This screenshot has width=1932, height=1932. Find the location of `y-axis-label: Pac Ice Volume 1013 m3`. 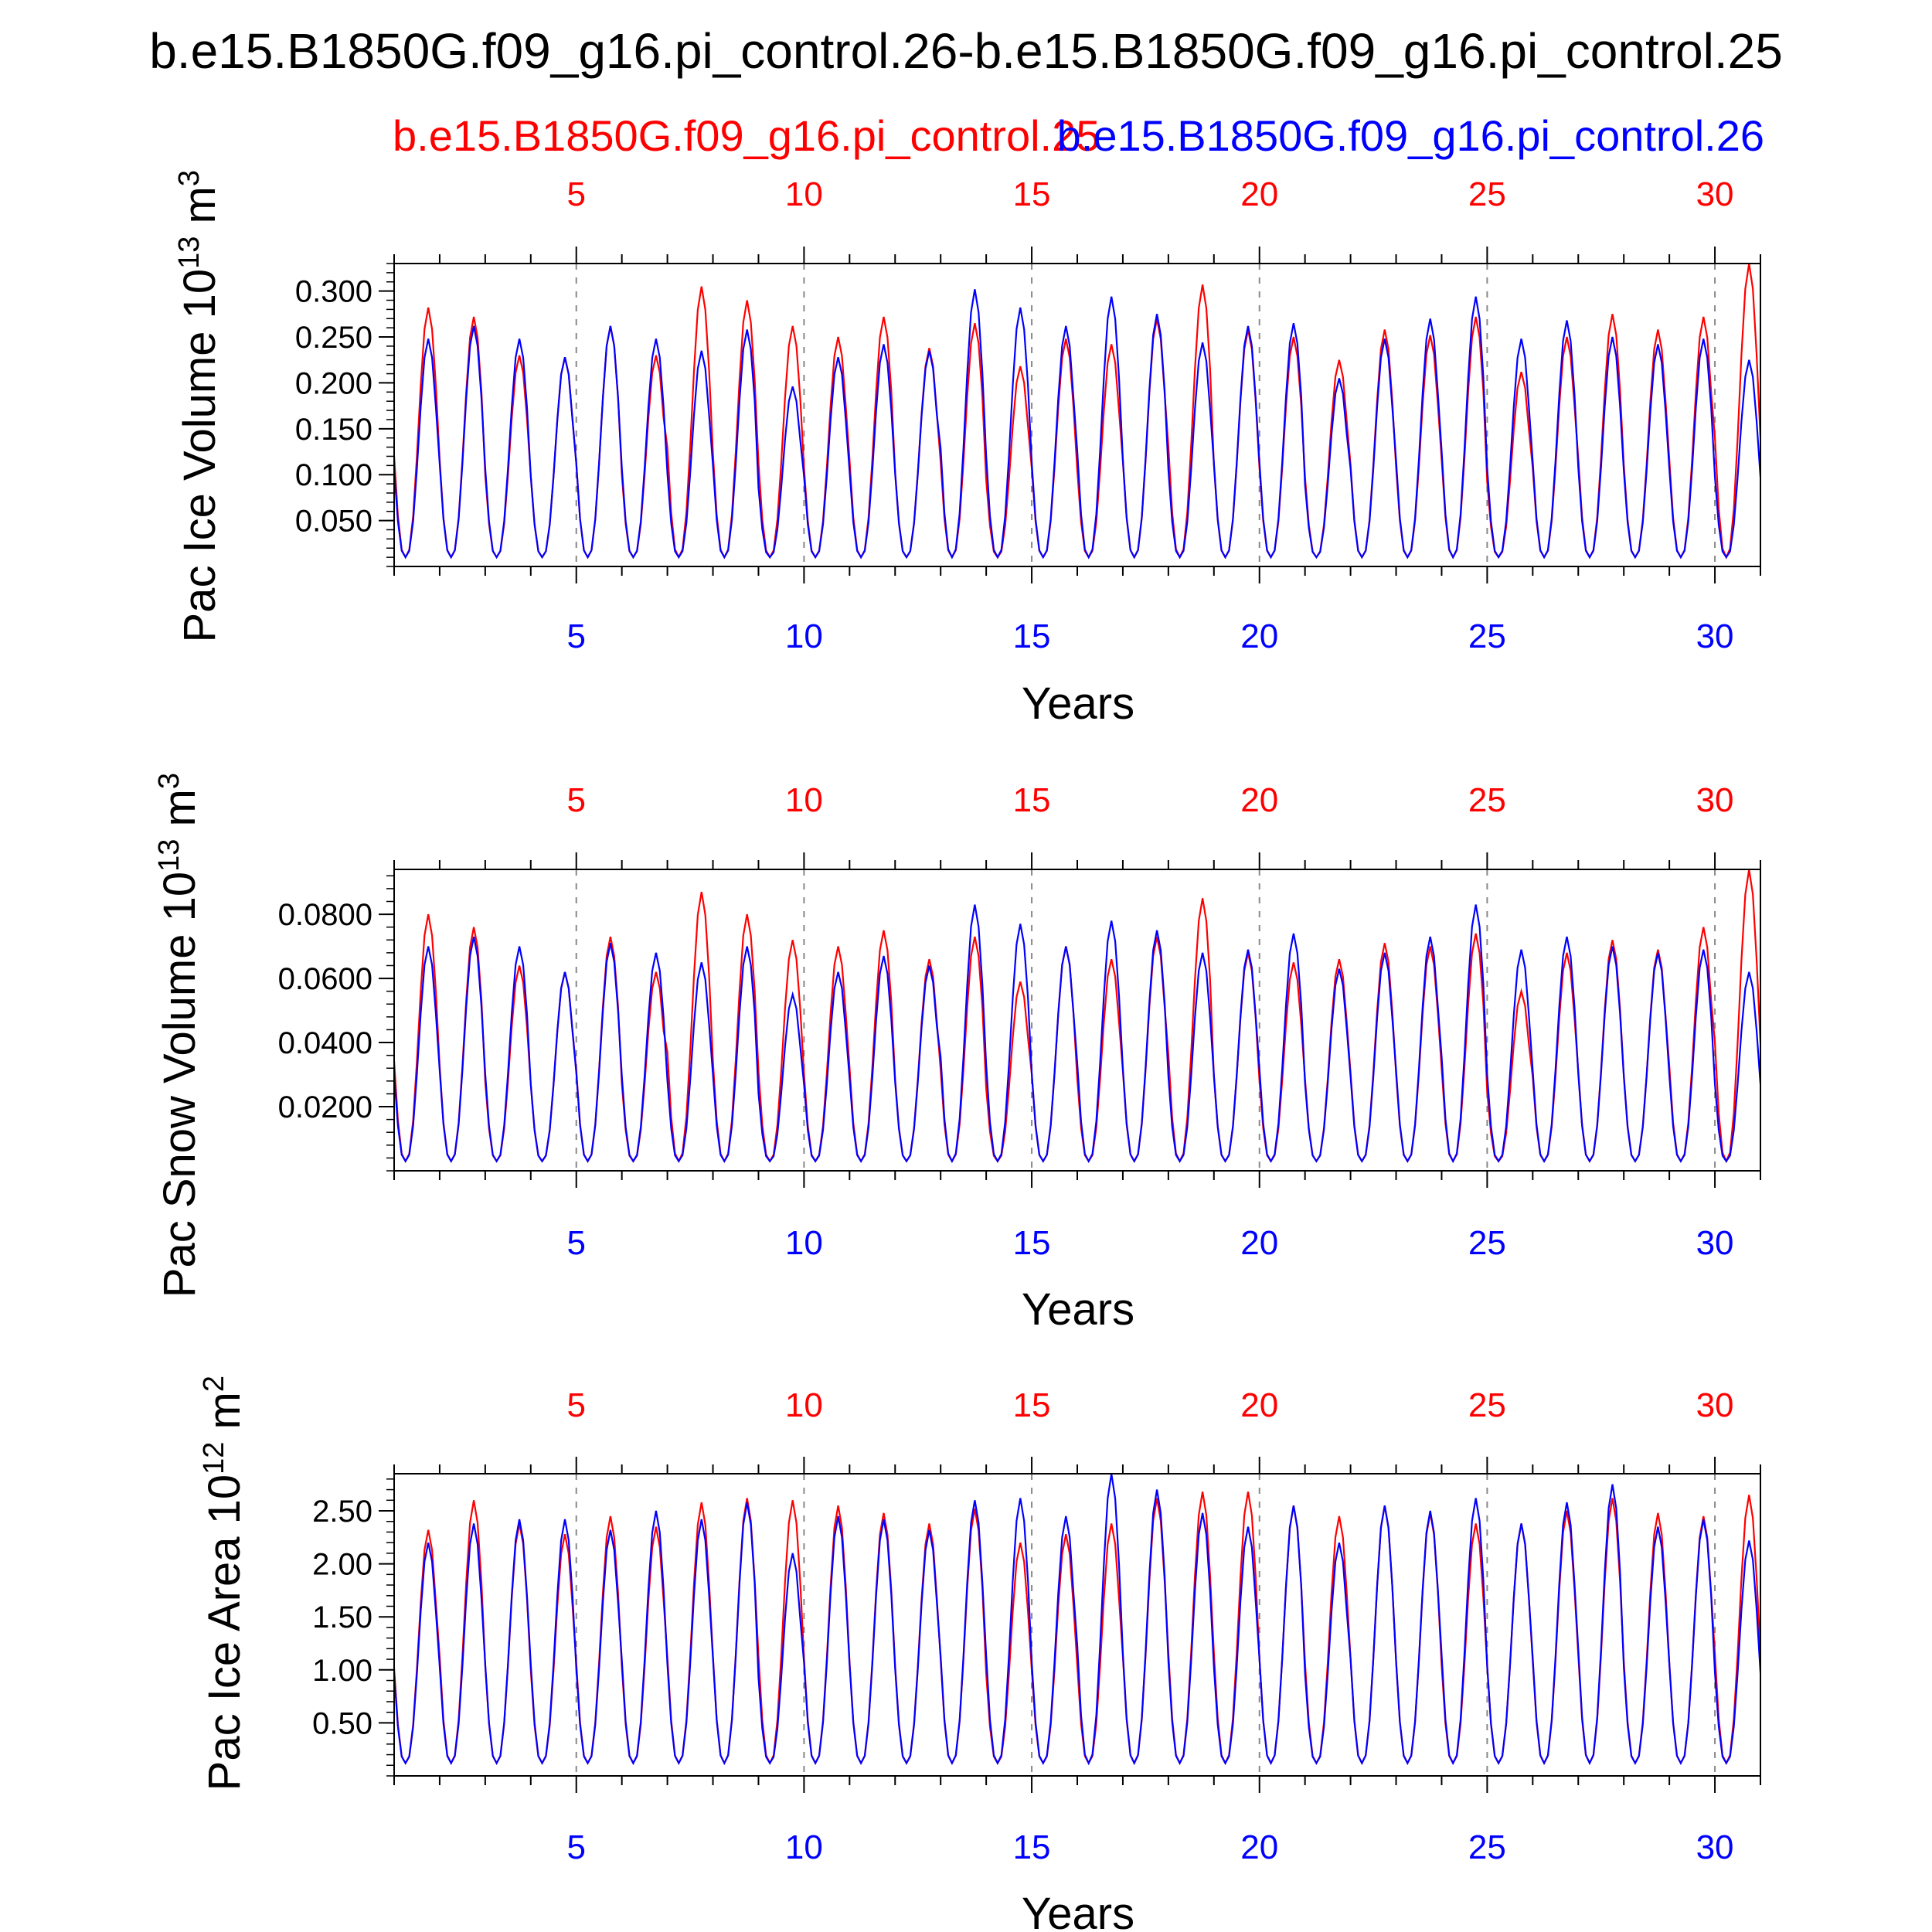

y-axis-label: Pac Ice Volume 1013 m3 is located at coordinates (199, 407).